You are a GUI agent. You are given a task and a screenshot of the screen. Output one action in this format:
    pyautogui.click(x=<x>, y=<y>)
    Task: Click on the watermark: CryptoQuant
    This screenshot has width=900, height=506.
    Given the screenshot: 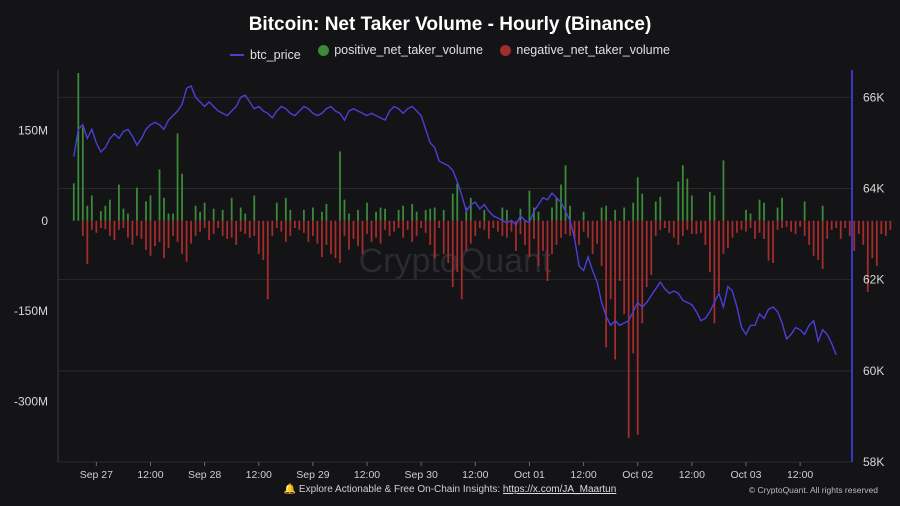 What is the action you would take?
    pyautogui.click(x=455, y=261)
    